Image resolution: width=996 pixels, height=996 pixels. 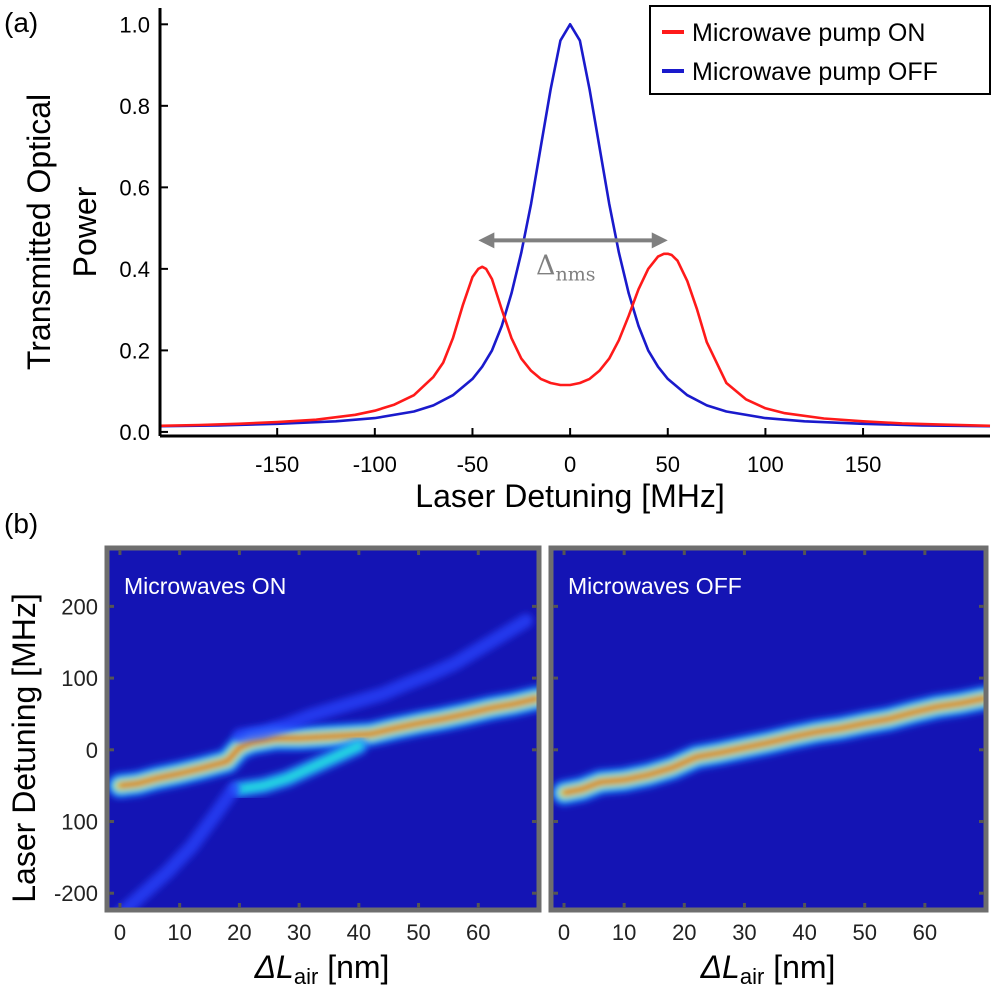 I want to click on legend-label-off: Microwave pump OFF, so click(x=815, y=72).